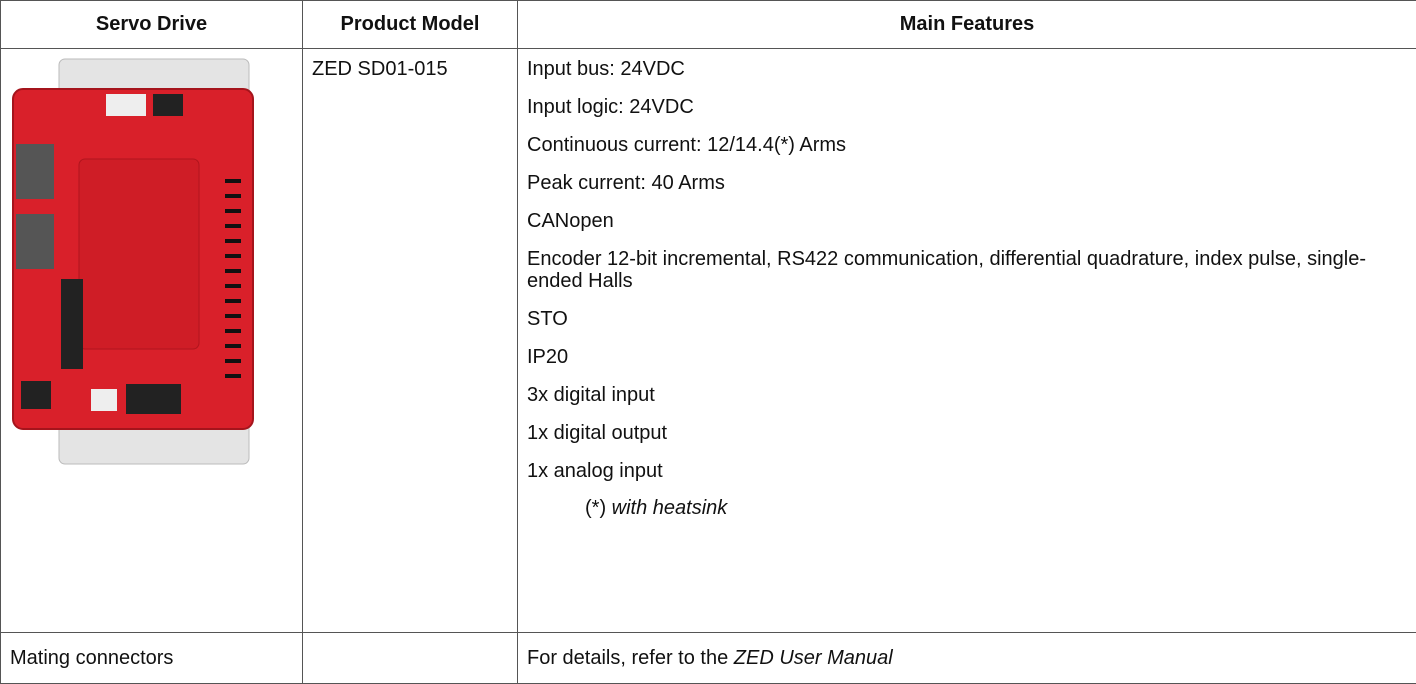  What do you see at coordinates (967, 356) in the screenshot?
I see `feature: IP20` at bounding box center [967, 356].